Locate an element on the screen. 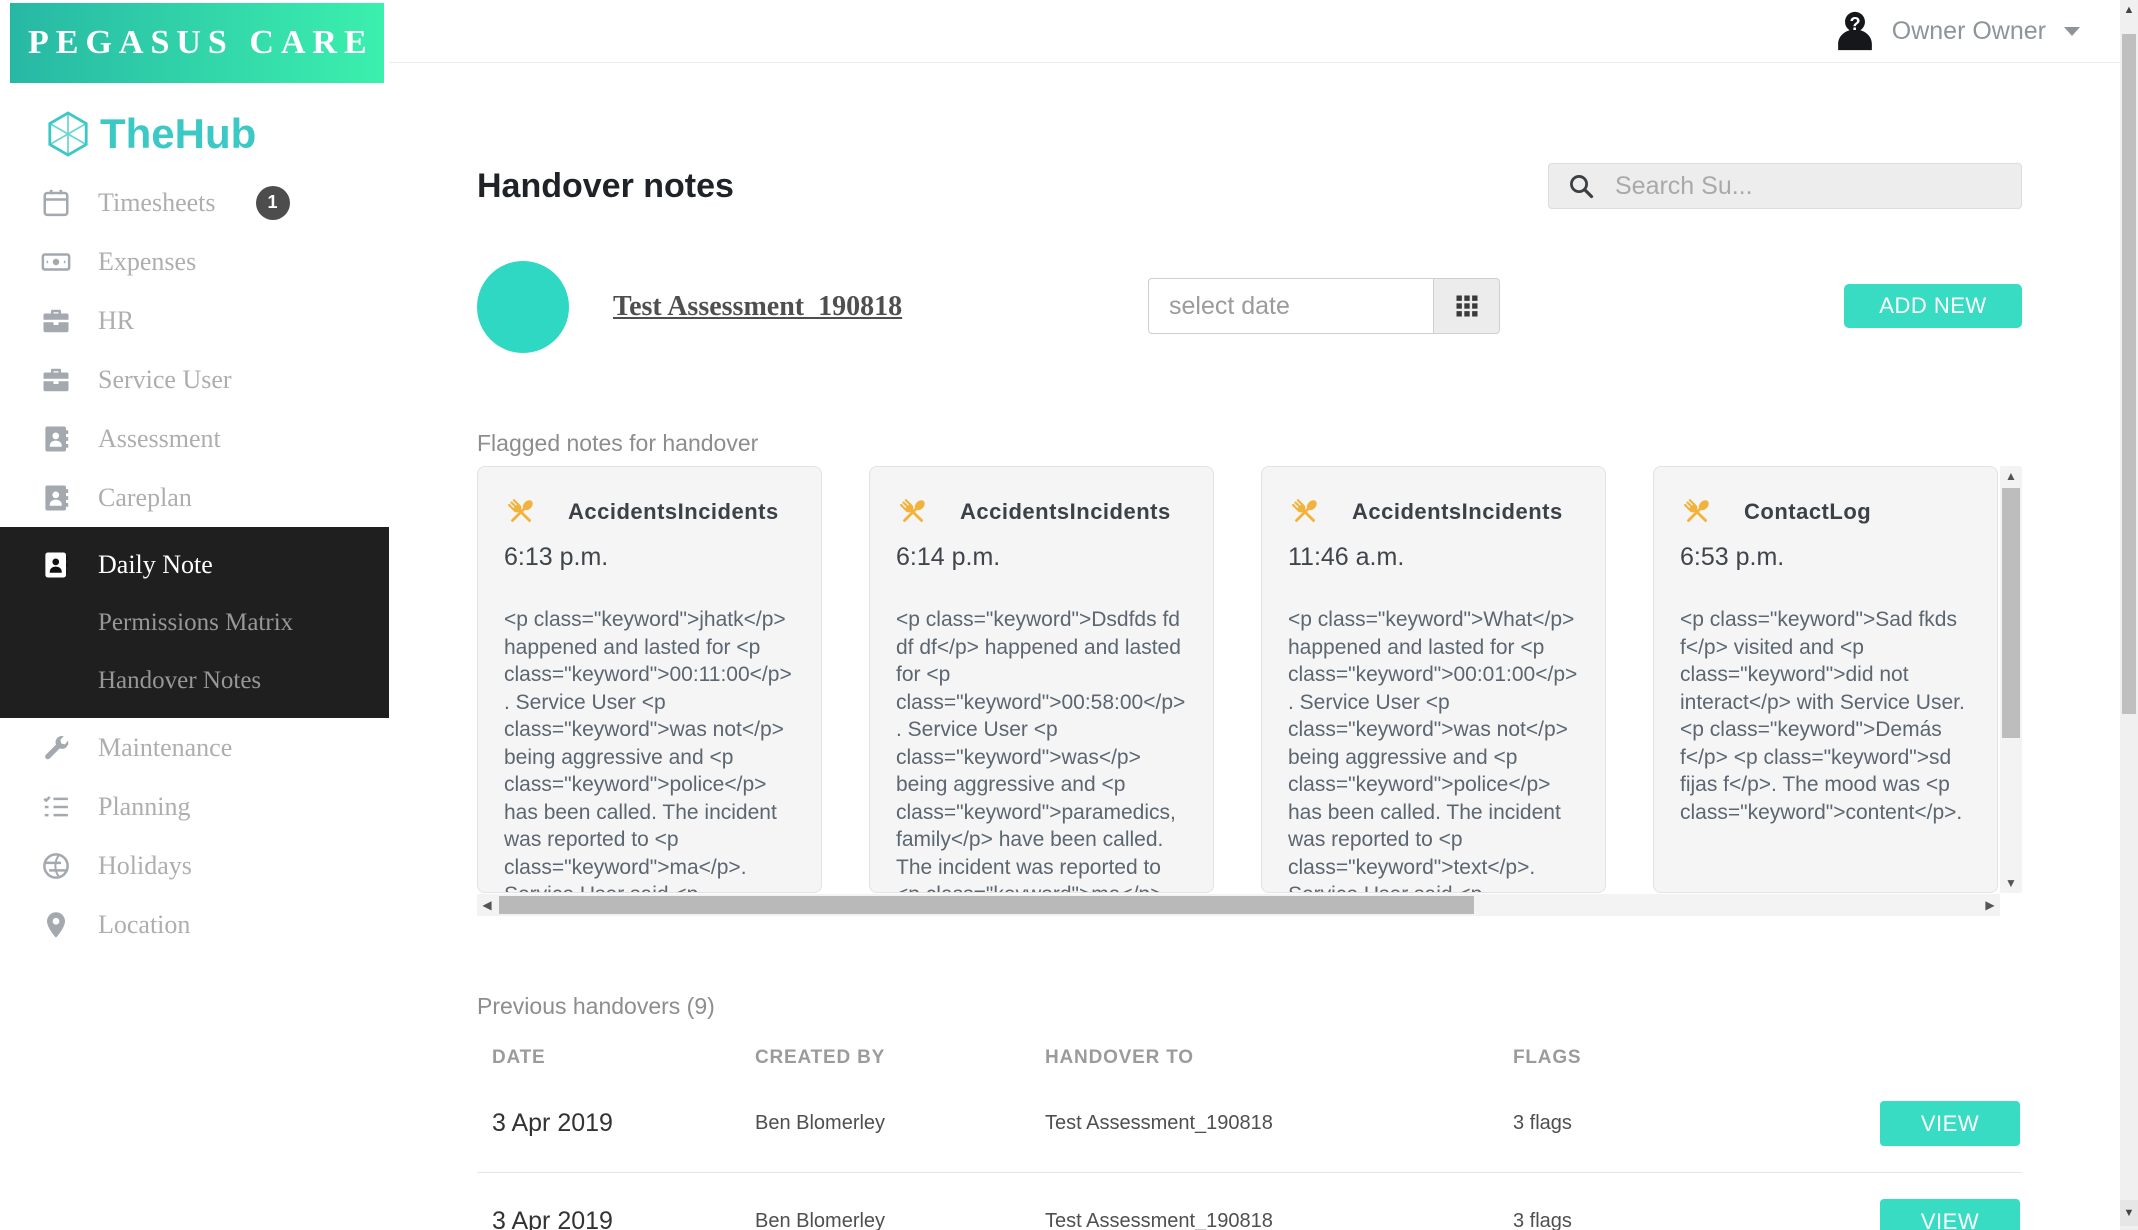  date-picker-group is located at coordinates (1324, 306).